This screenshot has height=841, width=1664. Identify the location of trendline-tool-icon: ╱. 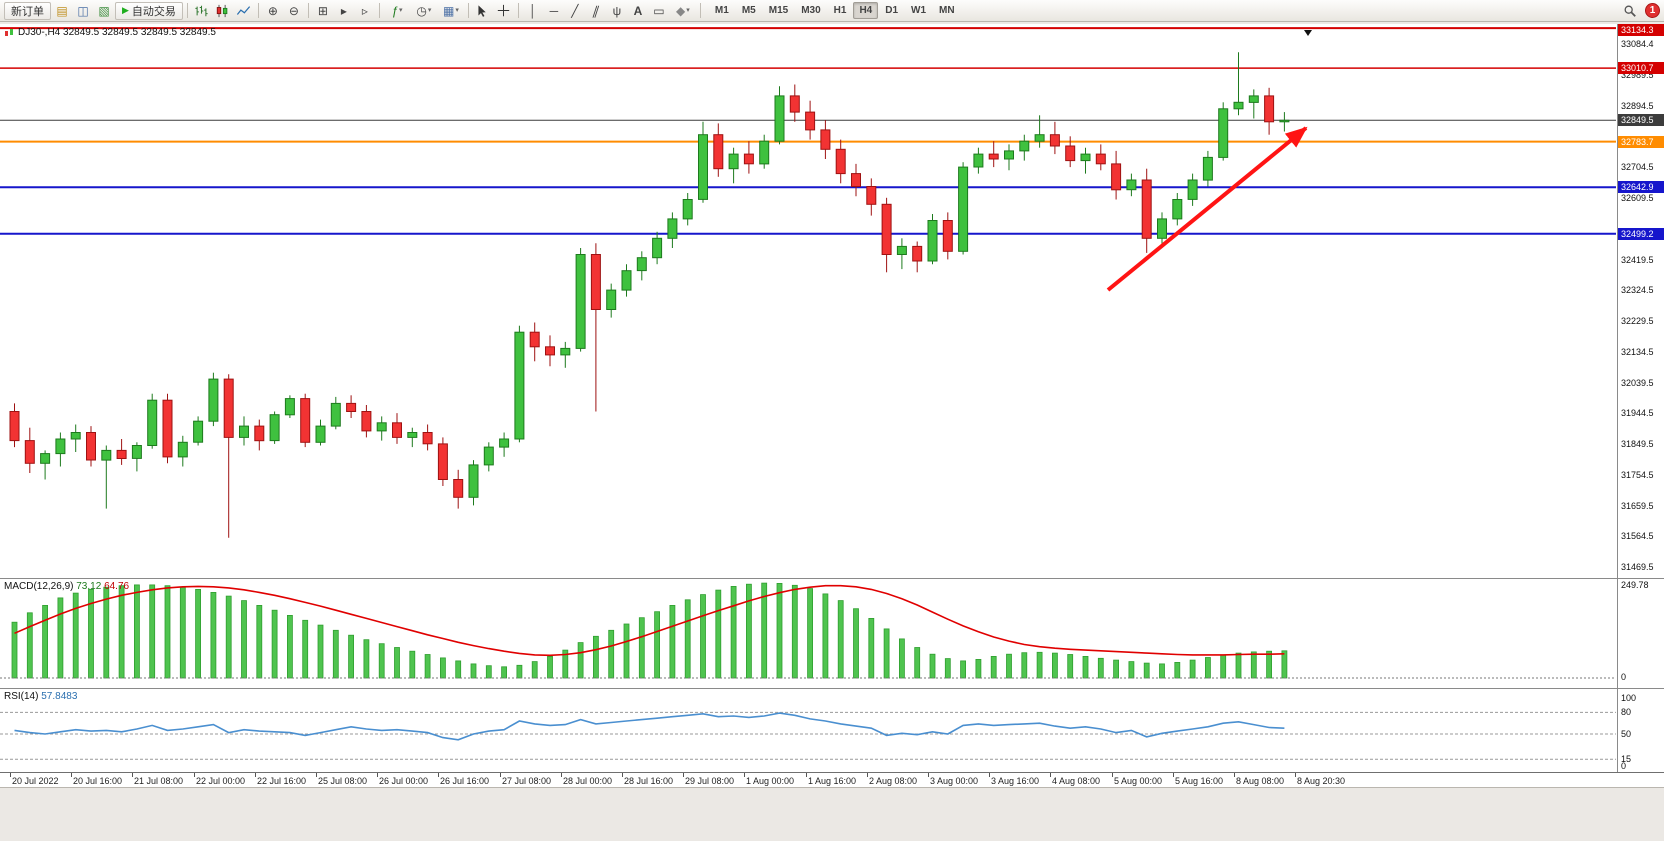
(575, 10).